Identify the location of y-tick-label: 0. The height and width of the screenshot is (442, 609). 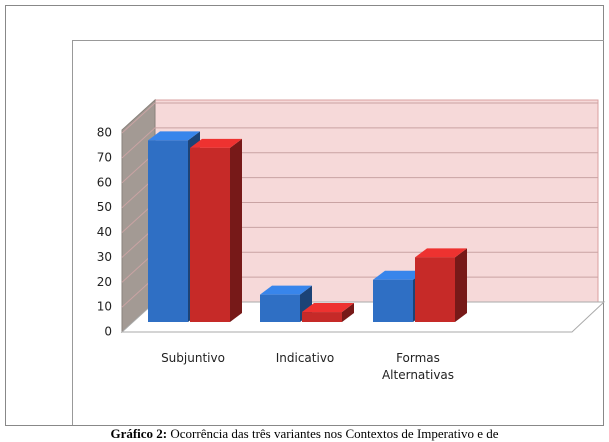
(108, 332).